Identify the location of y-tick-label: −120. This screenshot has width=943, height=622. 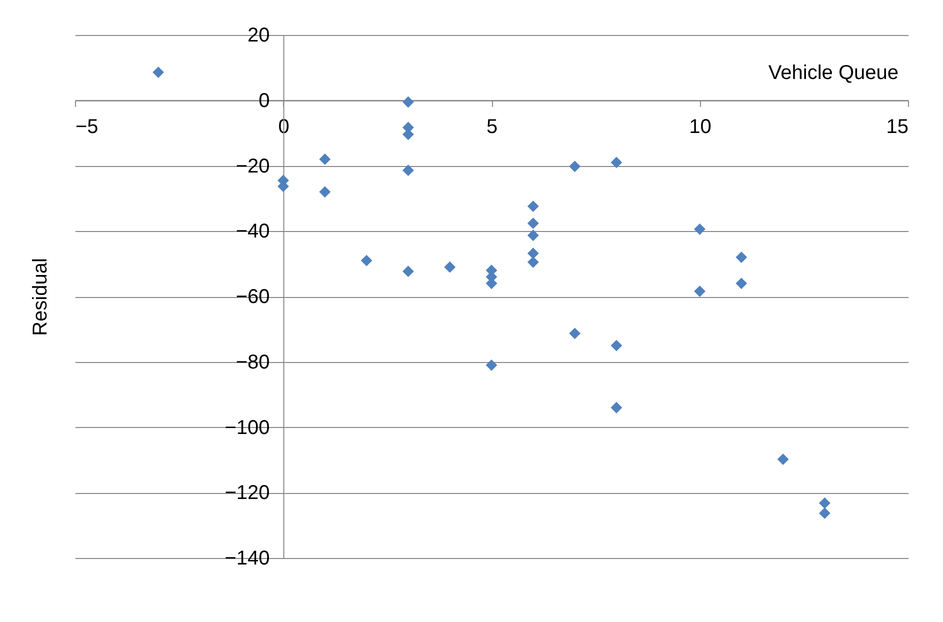
(247, 493).